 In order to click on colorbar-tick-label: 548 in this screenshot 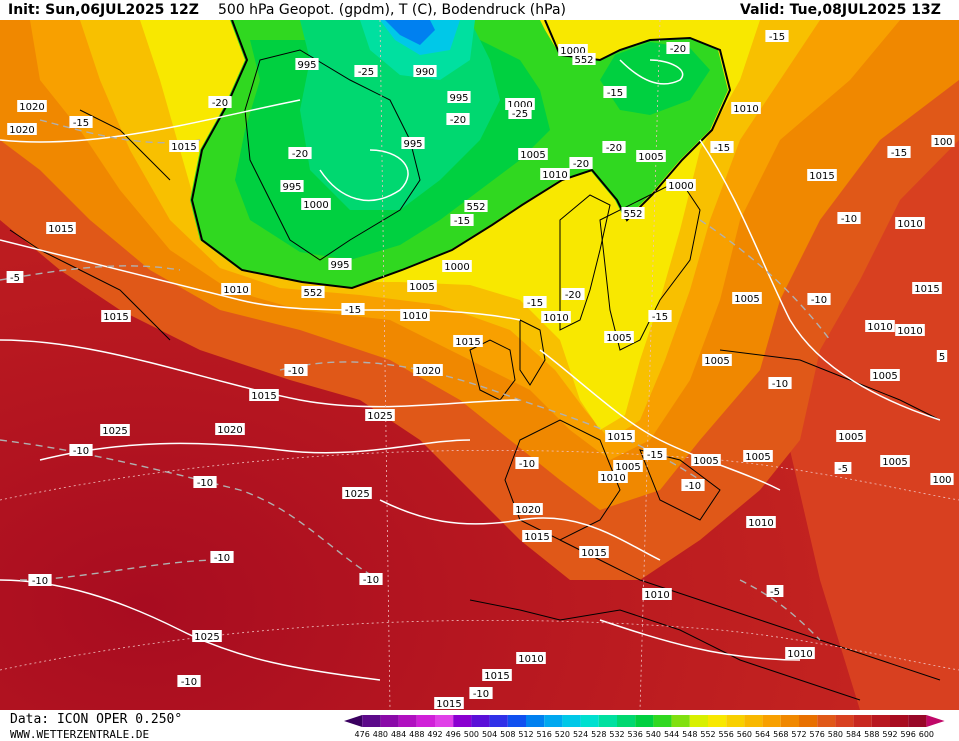, I will do `click(689, 734)`.